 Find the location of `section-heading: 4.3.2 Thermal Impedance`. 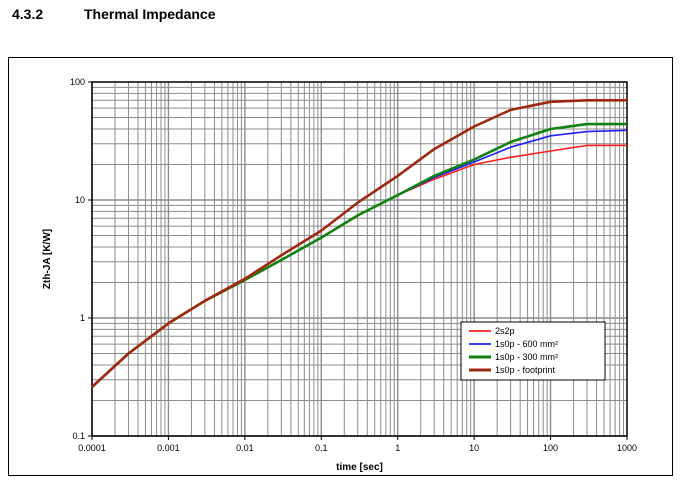

section-heading: 4.3.2 Thermal Impedance is located at coordinates (114, 14).